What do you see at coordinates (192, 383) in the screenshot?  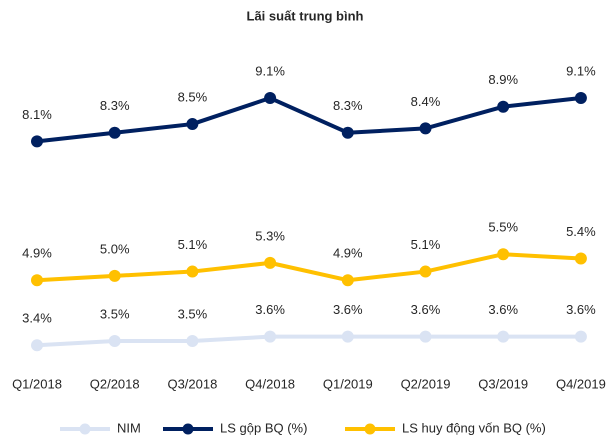 I see `x-tick-label: Q3/2018` at bounding box center [192, 383].